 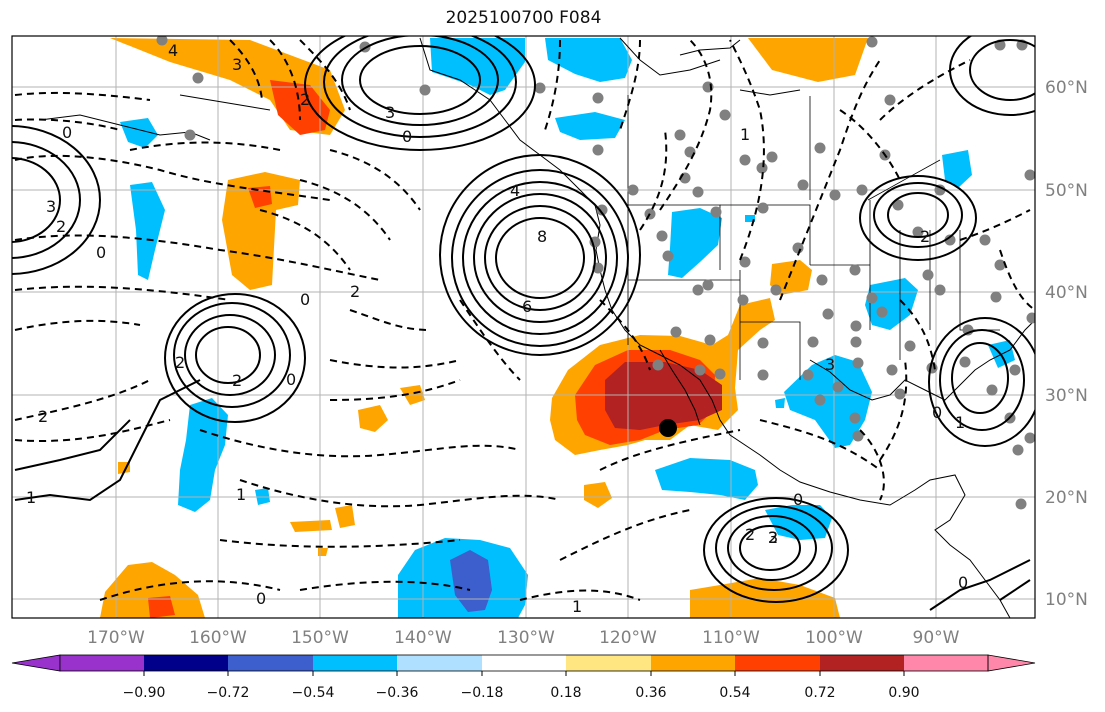 What do you see at coordinates (565, 693) in the screenshot?
I see `colorbar-tick-label: 0.18` at bounding box center [565, 693].